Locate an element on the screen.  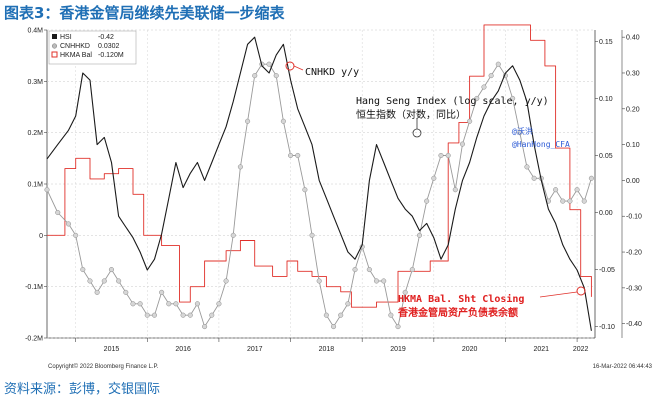
left-axis-label: 0.4M is located at coordinates (35, 31).